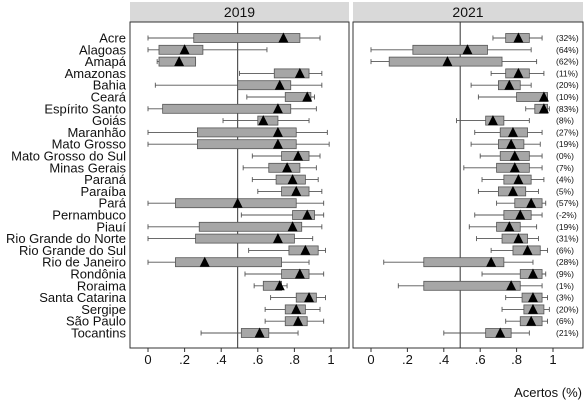  What do you see at coordinates (527, 238) in the screenshot?
I see `state-row: (31%)` at bounding box center [527, 238].